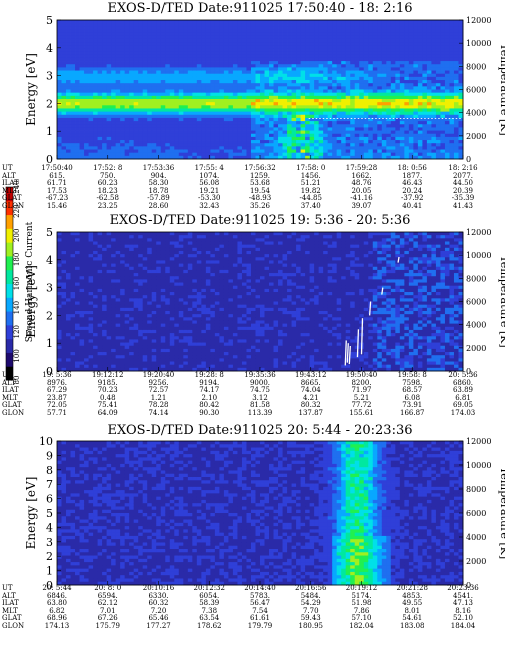 This screenshot has width=505, height=649. What do you see at coordinates (361, 205) in the screenshot?
I see `orbit-cell: 39.07` at bounding box center [361, 205].